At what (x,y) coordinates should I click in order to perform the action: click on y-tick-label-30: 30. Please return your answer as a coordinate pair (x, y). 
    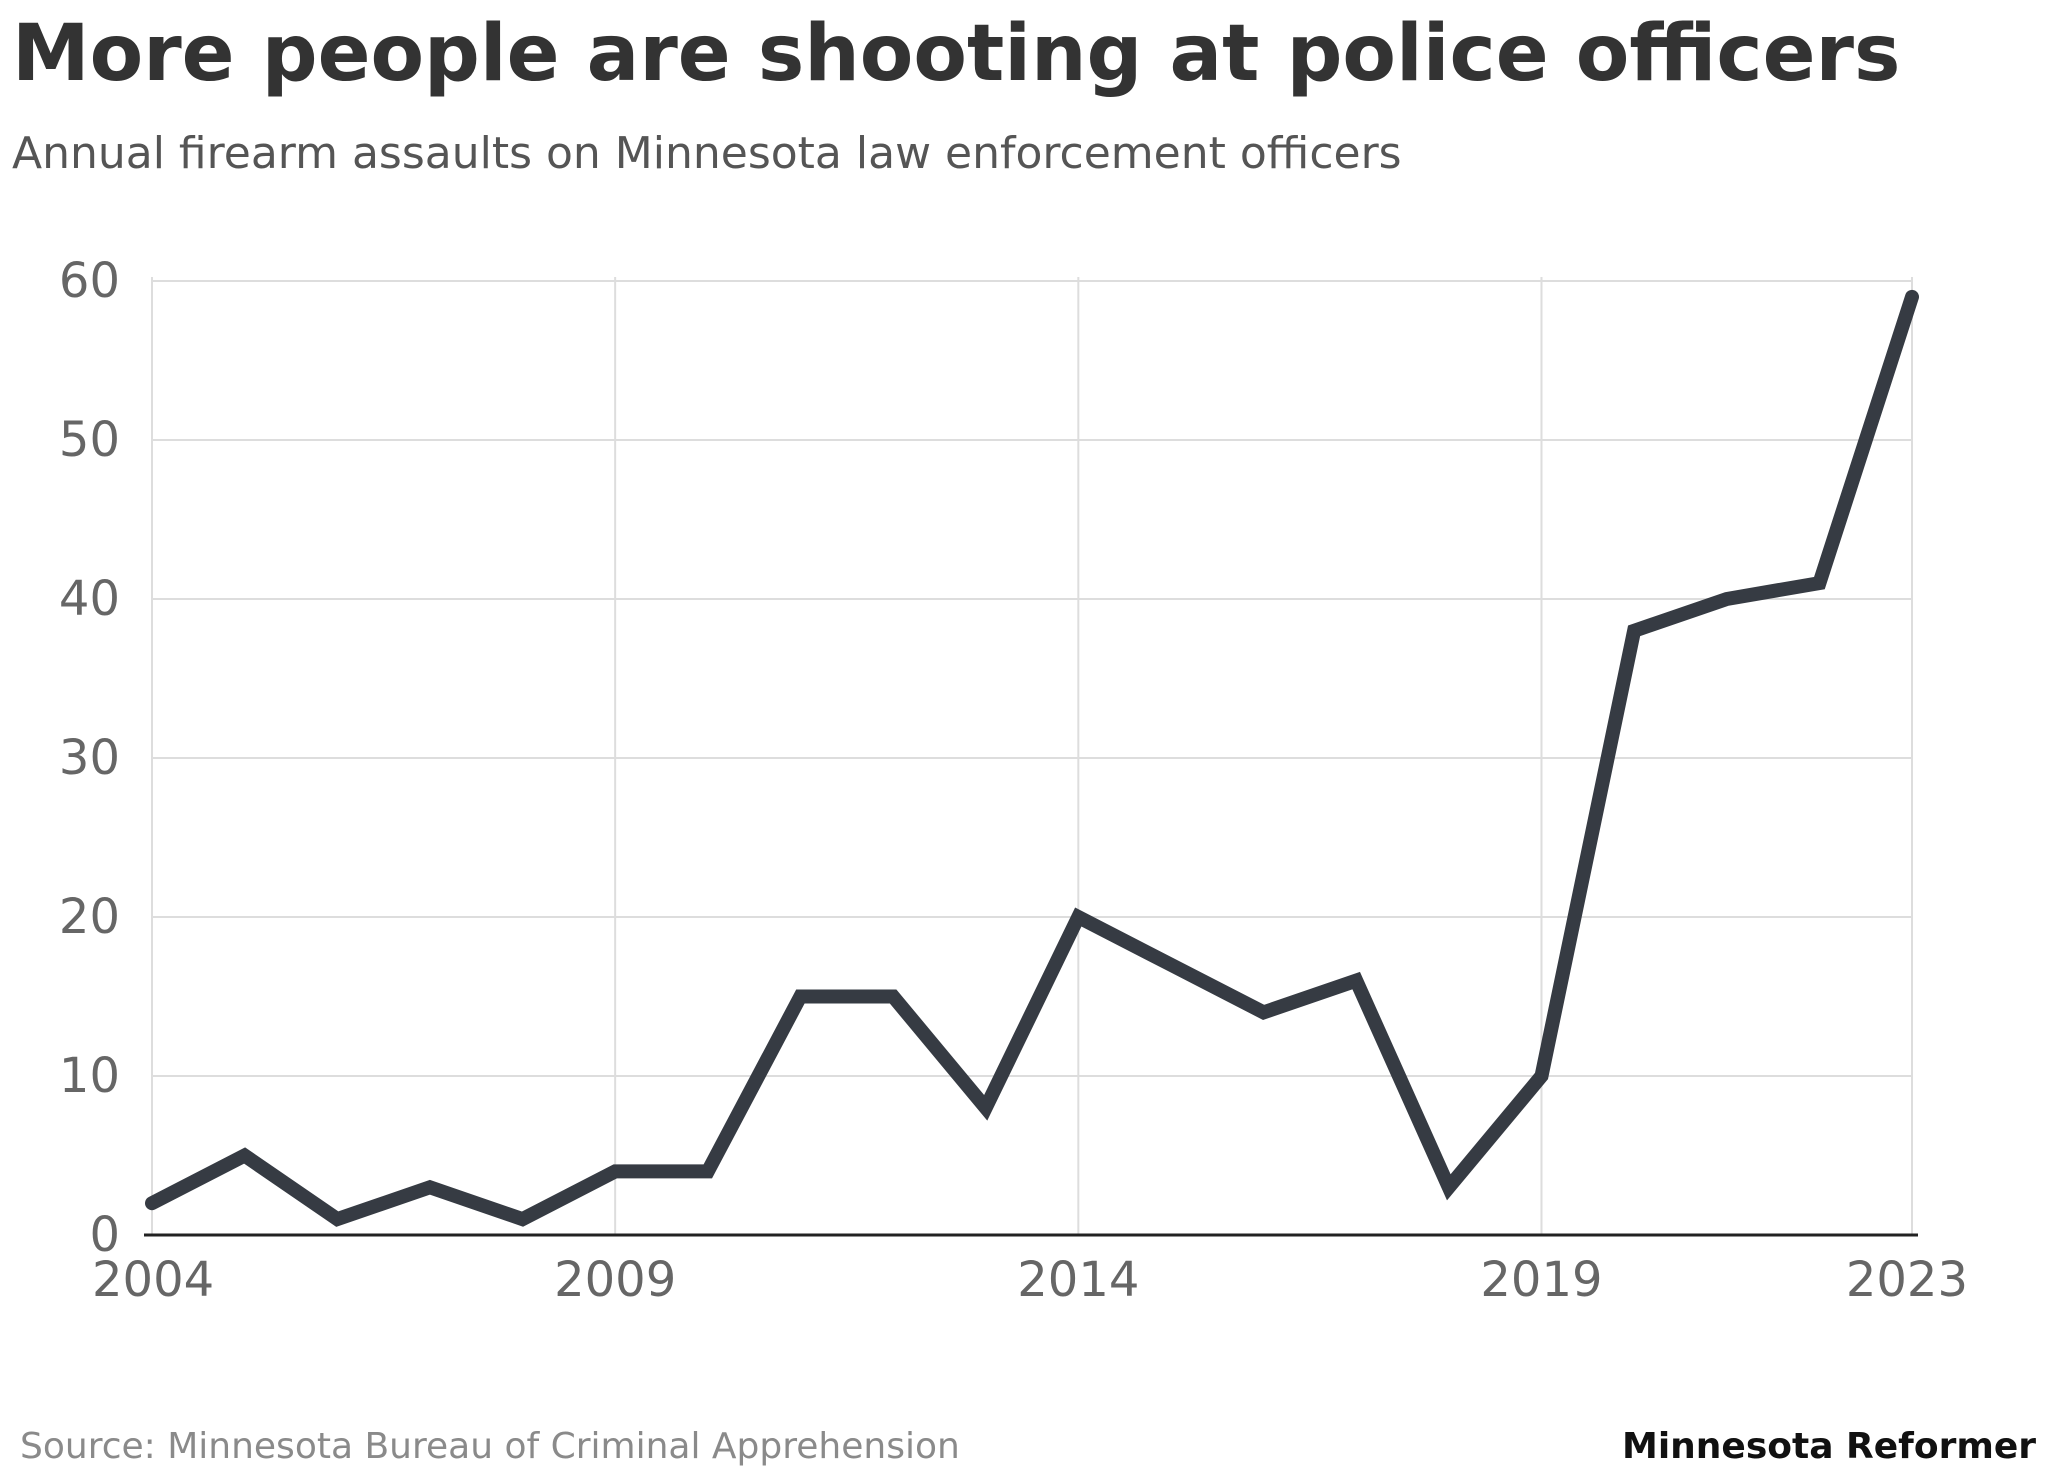
    Looking at the image, I should click on (89, 758).